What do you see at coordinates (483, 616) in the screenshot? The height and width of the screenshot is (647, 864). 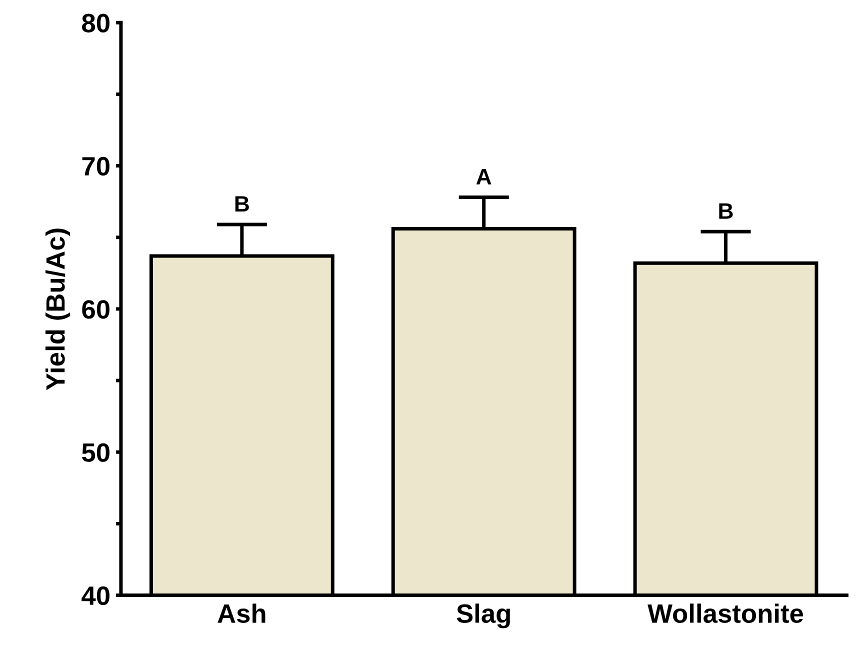 I see `x-tick-label: Slag` at bounding box center [483, 616].